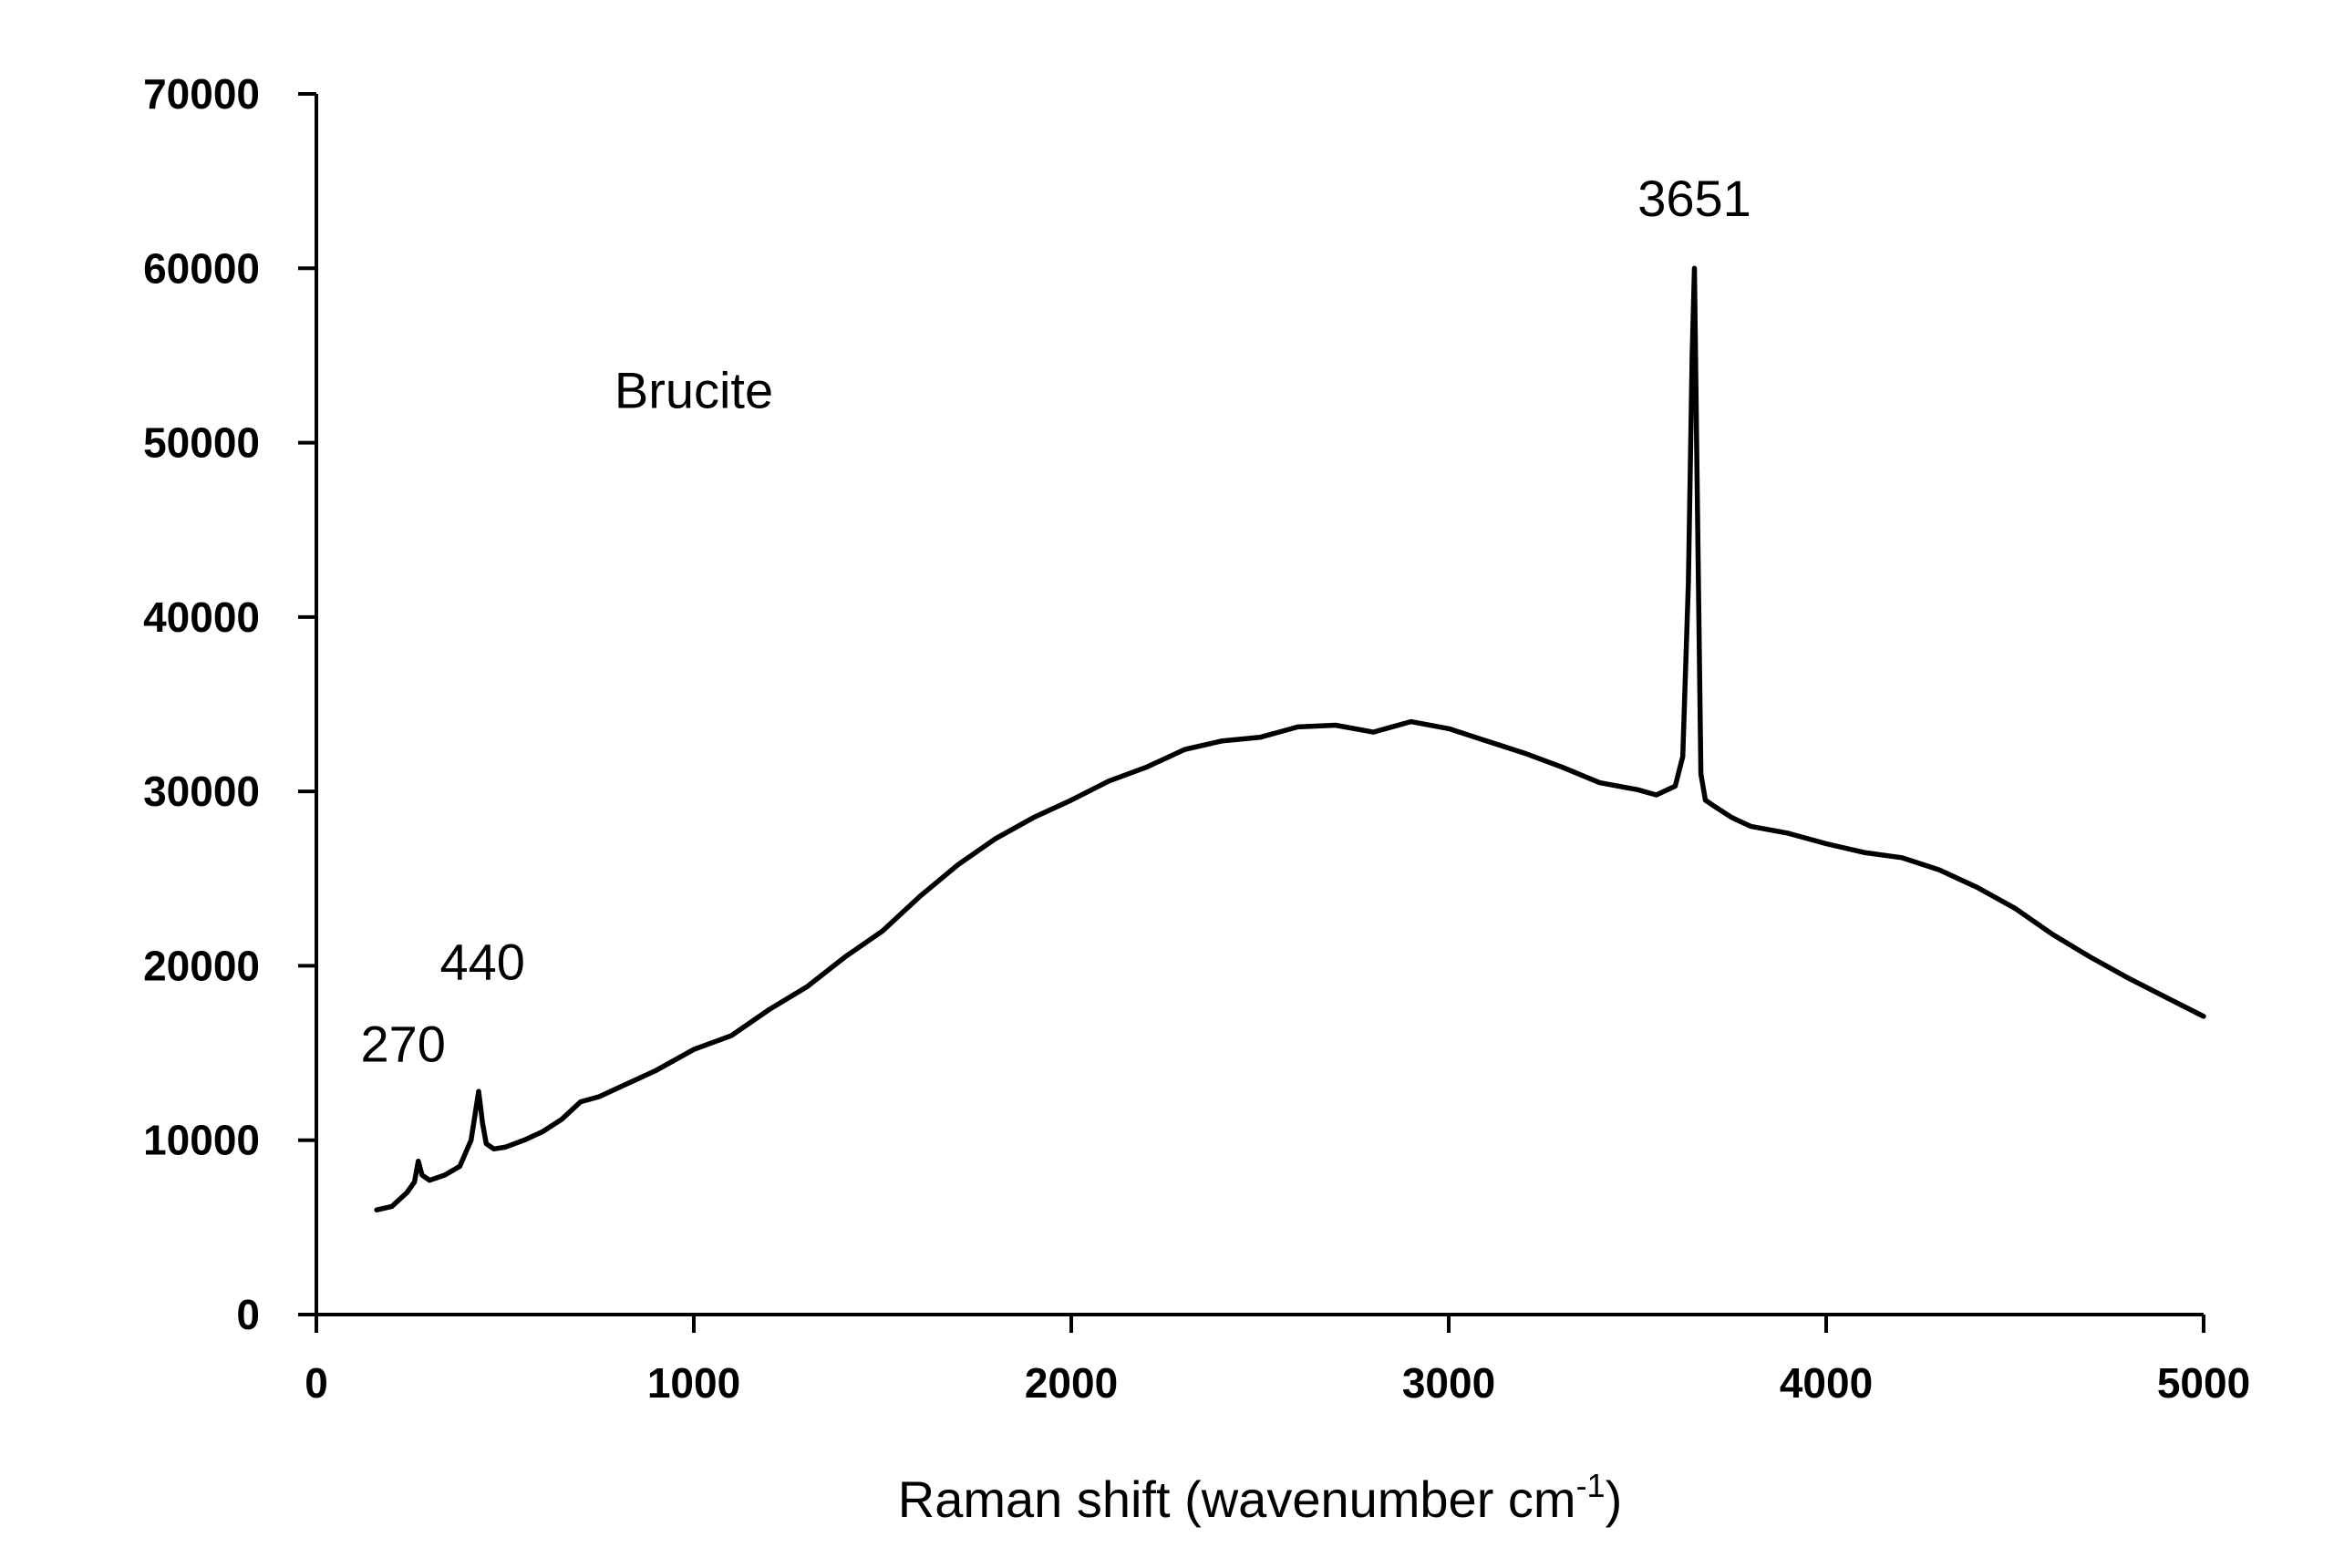  What do you see at coordinates (202, 617) in the screenshot?
I see `y-tick-label: 40000` at bounding box center [202, 617].